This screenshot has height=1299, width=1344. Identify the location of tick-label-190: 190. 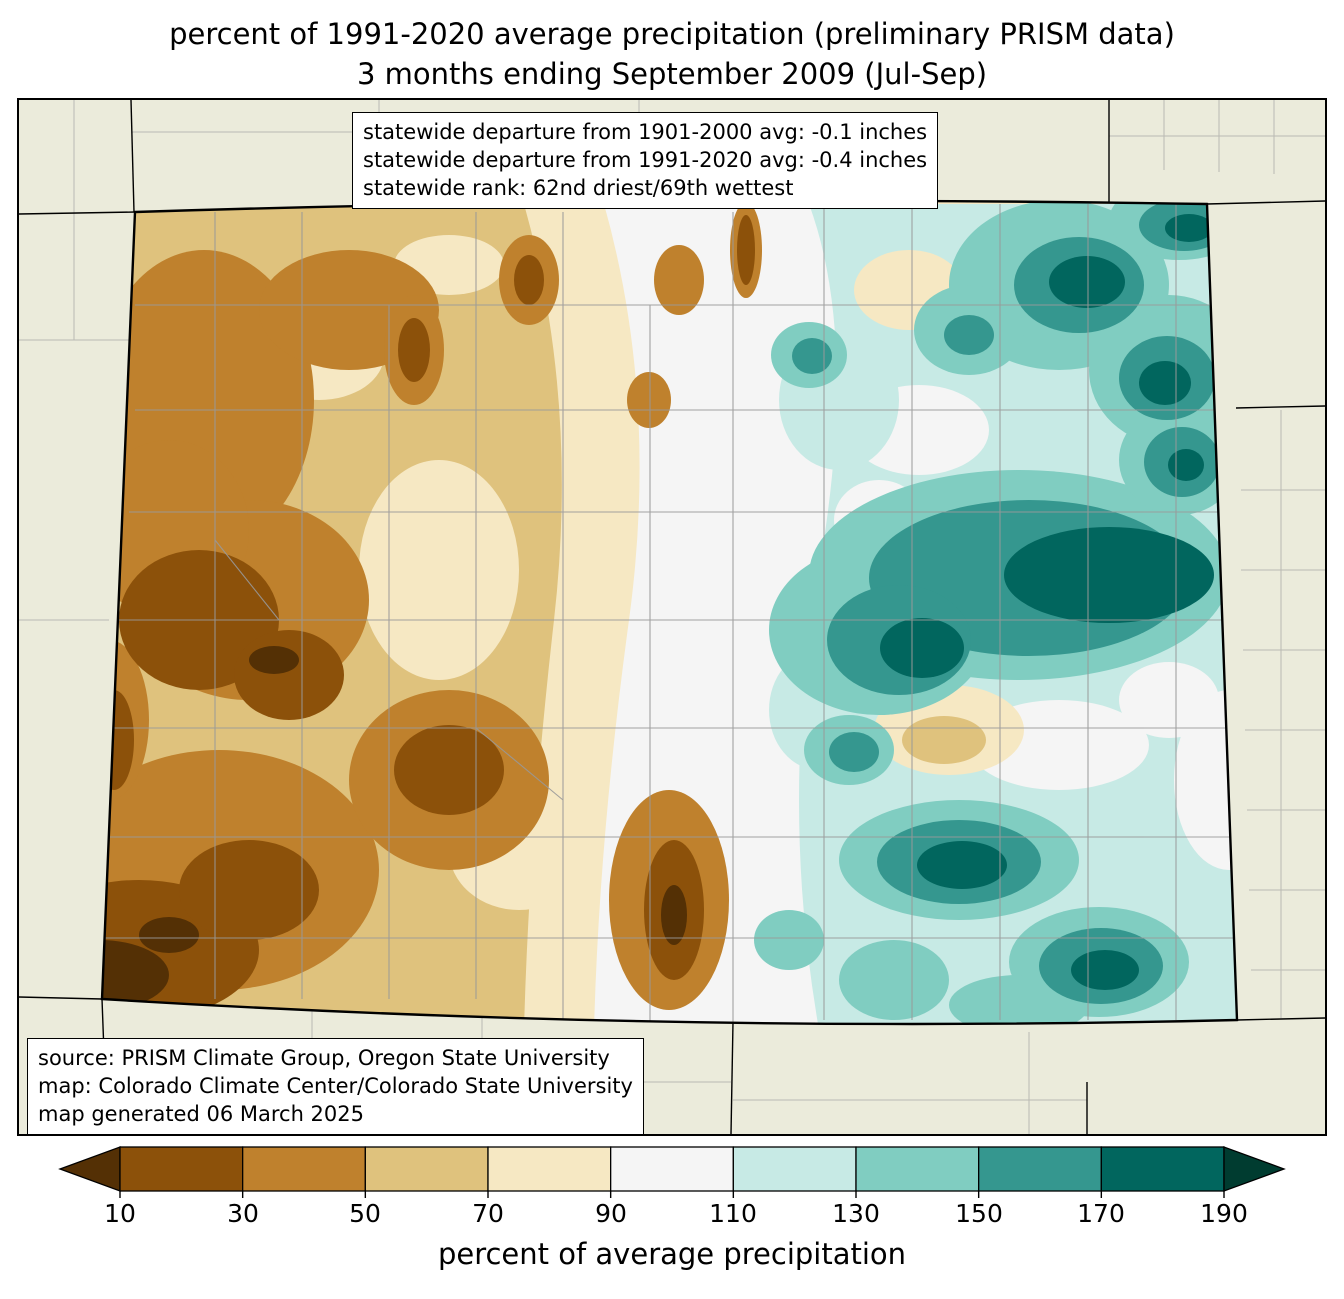
(1224, 1213).